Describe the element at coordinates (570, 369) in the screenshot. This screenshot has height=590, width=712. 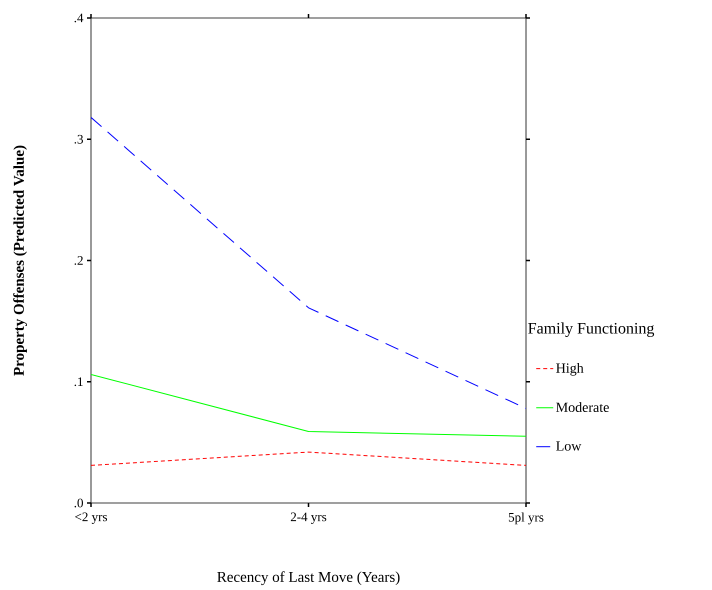
I see `legend-label: High` at that location.